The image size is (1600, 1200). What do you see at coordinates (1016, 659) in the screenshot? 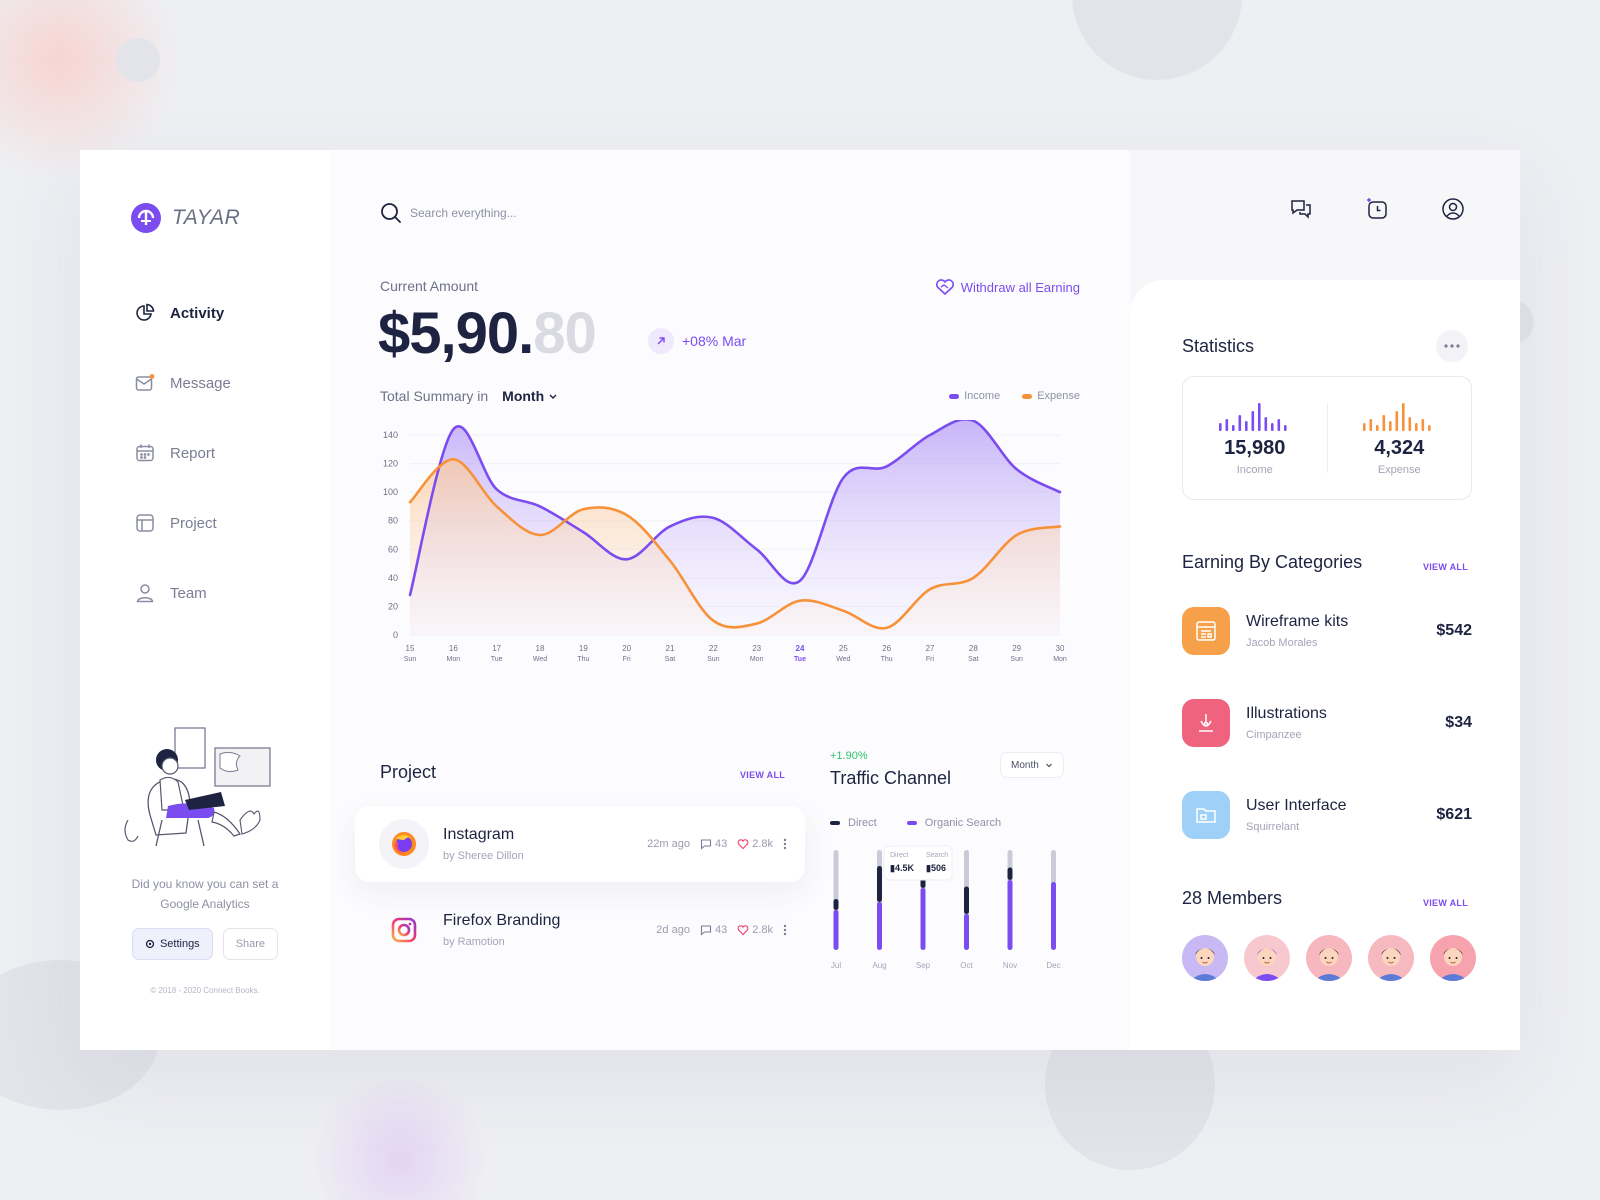
I see `x-tick-sublabel: Sun` at bounding box center [1016, 659].